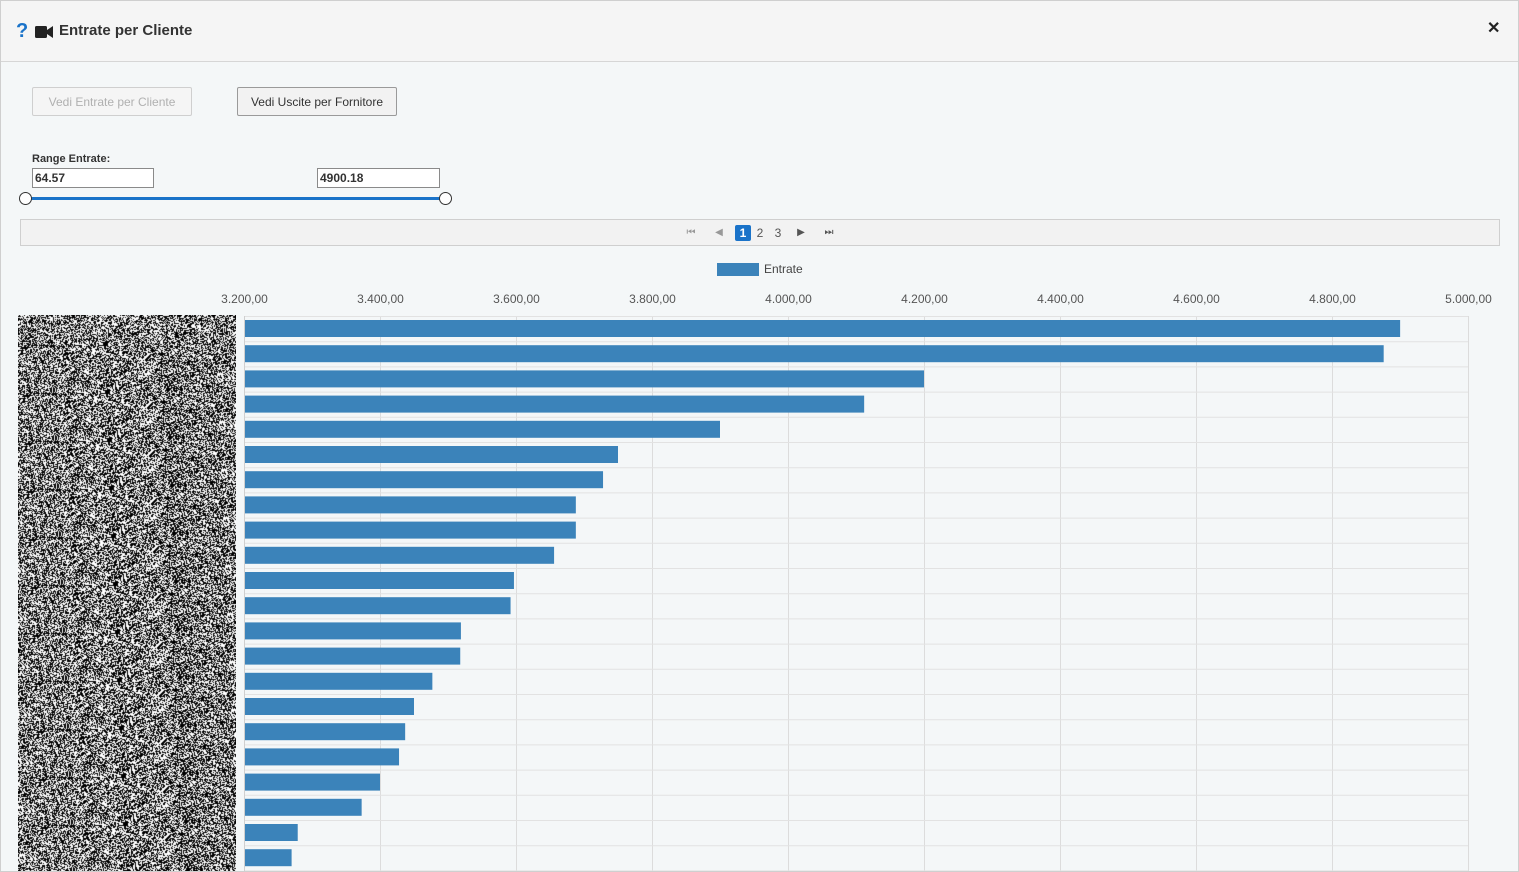  Describe the element at coordinates (22, 31) in the screenshot. I see `question-mark-icon: ?` at that location.